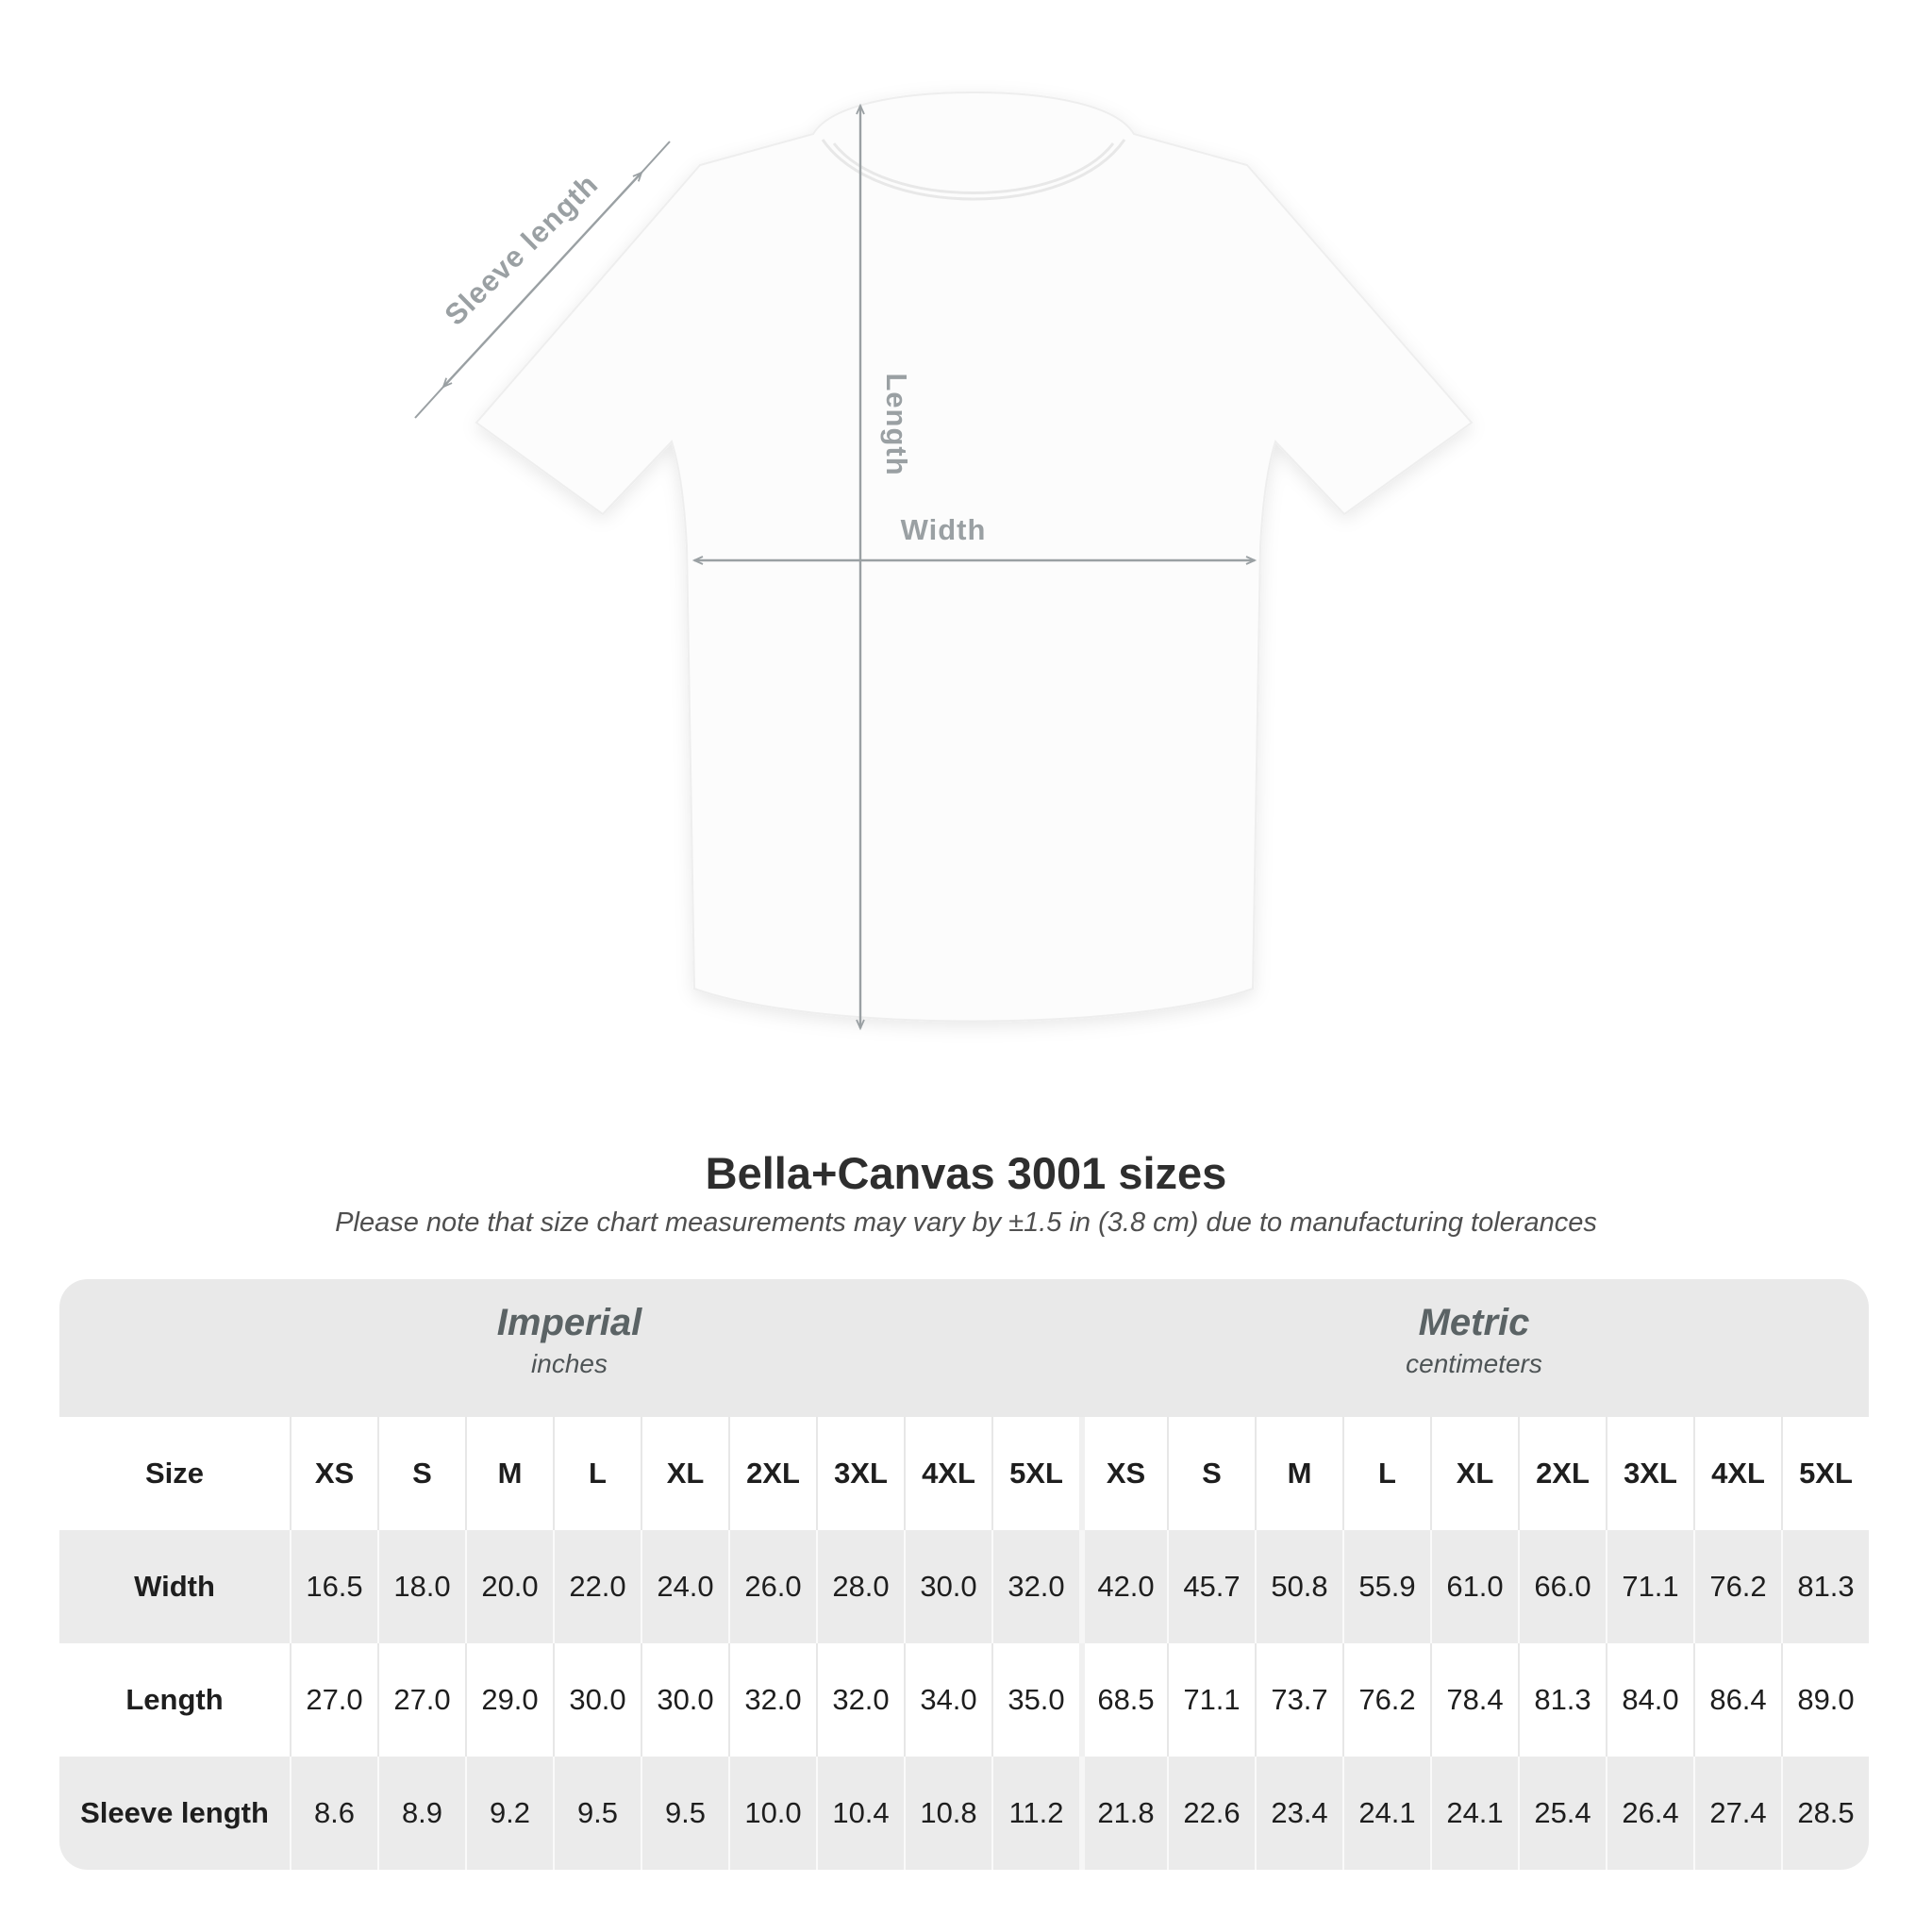 Image resolution: width=1932 pixels, height=1932 pixels. What do you see at coordinates (1123, 1814) in the screenshot?
I see `table-cell: 21.8` at bounding box center [1123, 1814].